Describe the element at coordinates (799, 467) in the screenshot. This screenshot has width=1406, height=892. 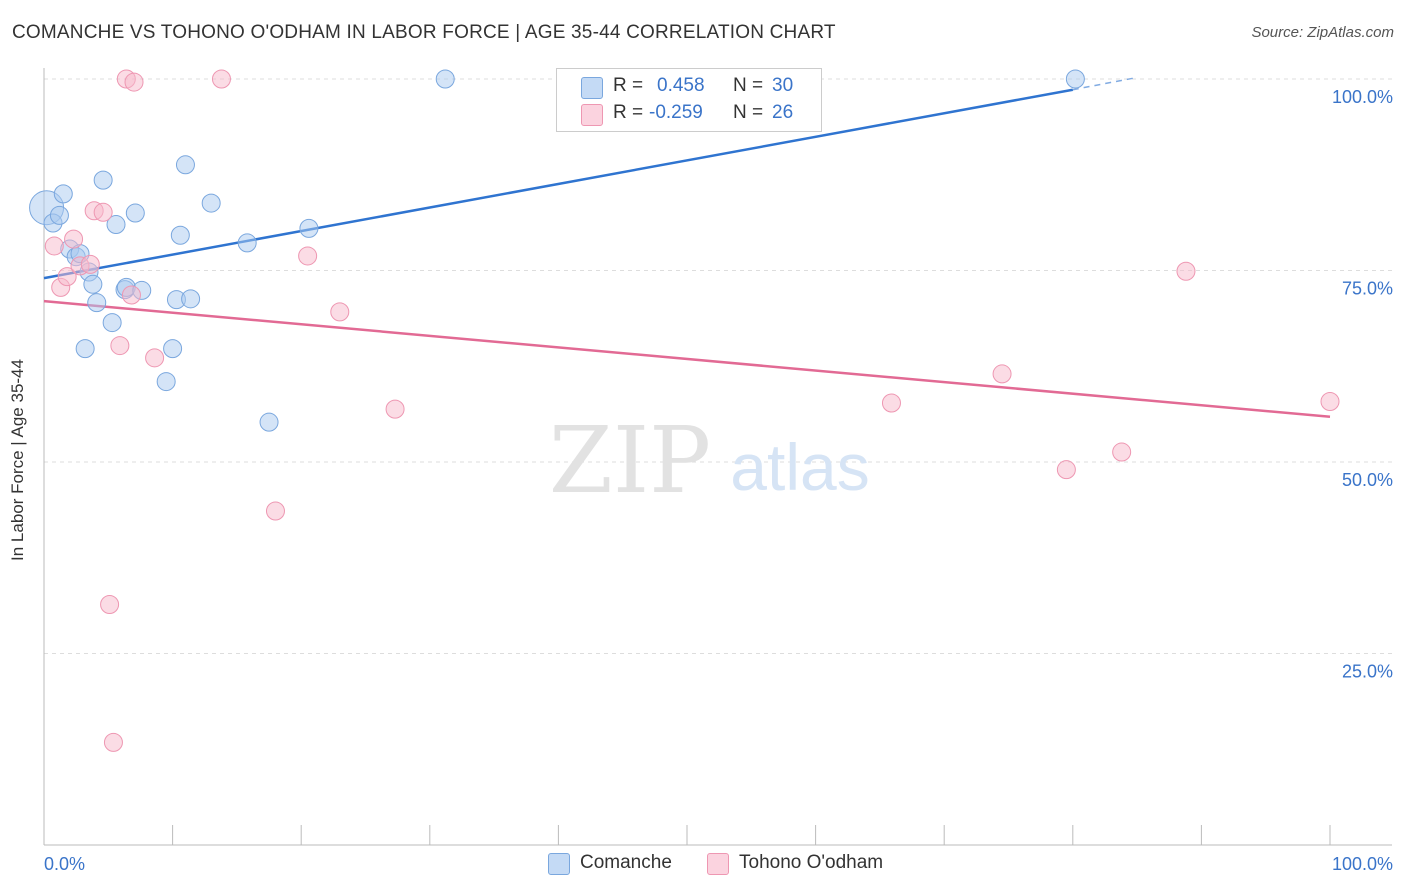
I see `watermark-atlas: atlas` at that location.